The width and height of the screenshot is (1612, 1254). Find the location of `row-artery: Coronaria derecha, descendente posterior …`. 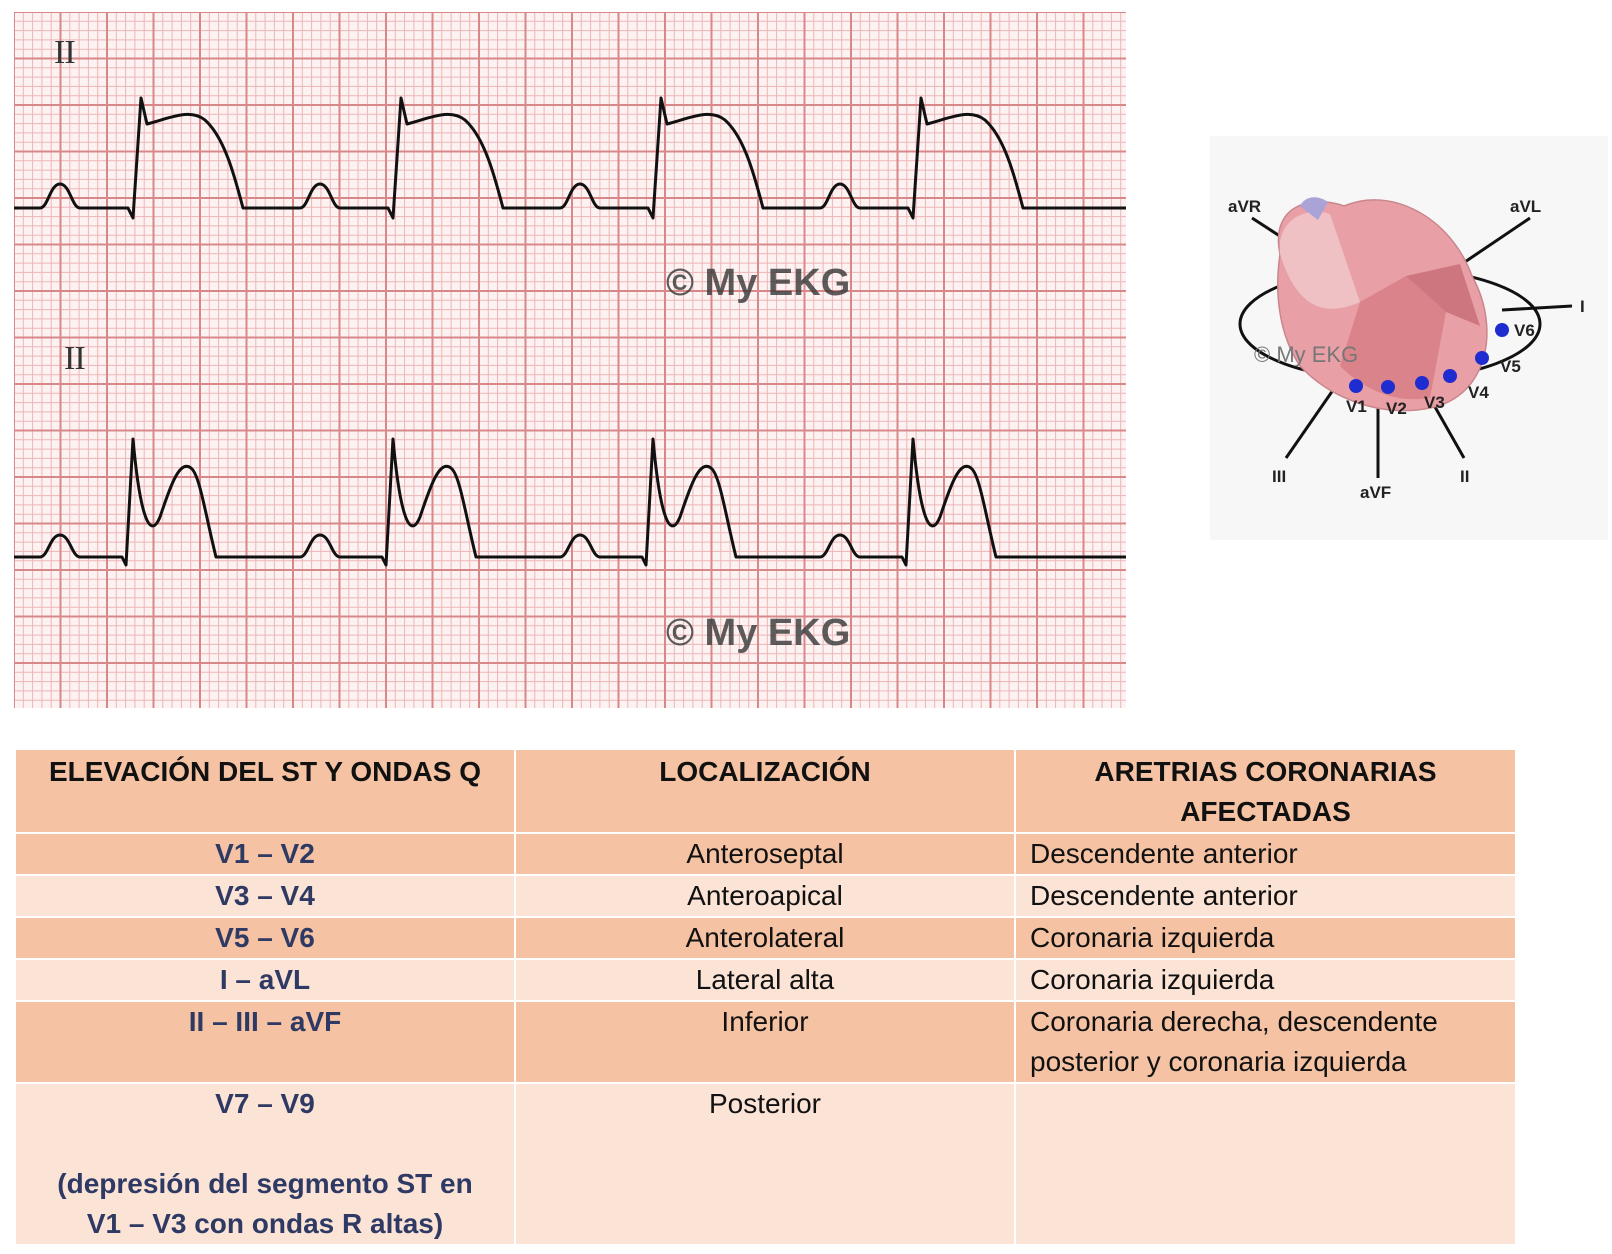

row-artery: Coronaria derecha, descendente posterior … is located at coordinates (1265, 1042).